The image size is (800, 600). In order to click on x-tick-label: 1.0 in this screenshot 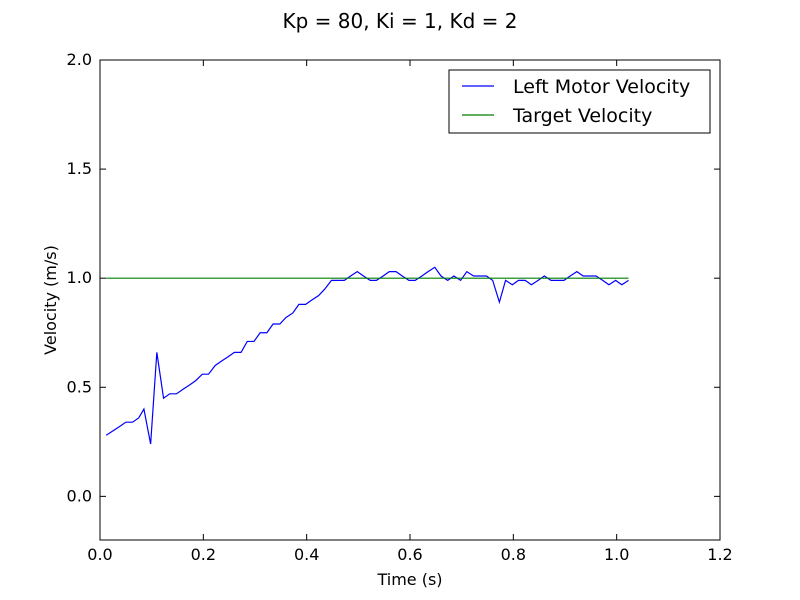, I will do `click(616, 554)`.